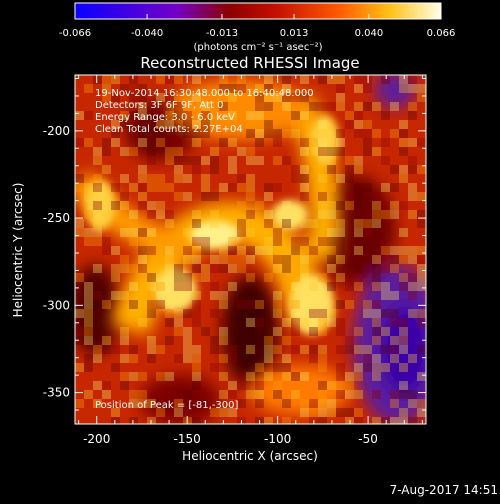 The height and width of the screenshot is (504, 500). What do you see at coordinates (56, 131) in the screenshot?
I see `y-tick-label: -200` at bounding box center [56, 131].